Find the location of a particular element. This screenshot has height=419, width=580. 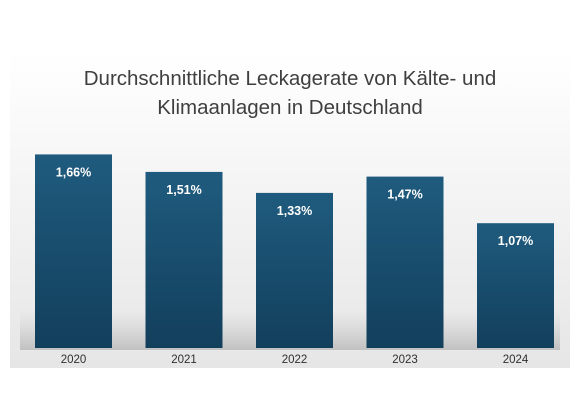

x-tick-label-2024: 2024 is located at coordinates (516, 360).